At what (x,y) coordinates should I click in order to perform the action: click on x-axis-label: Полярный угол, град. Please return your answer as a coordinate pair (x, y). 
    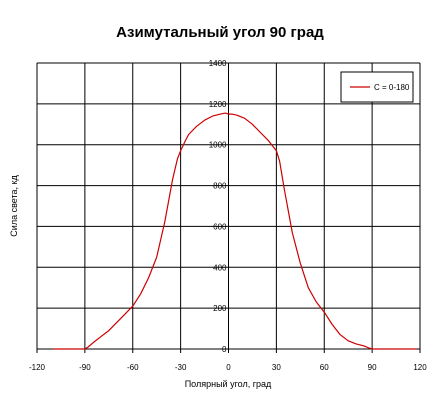
    Looking at the image, I should click on (228, 384).